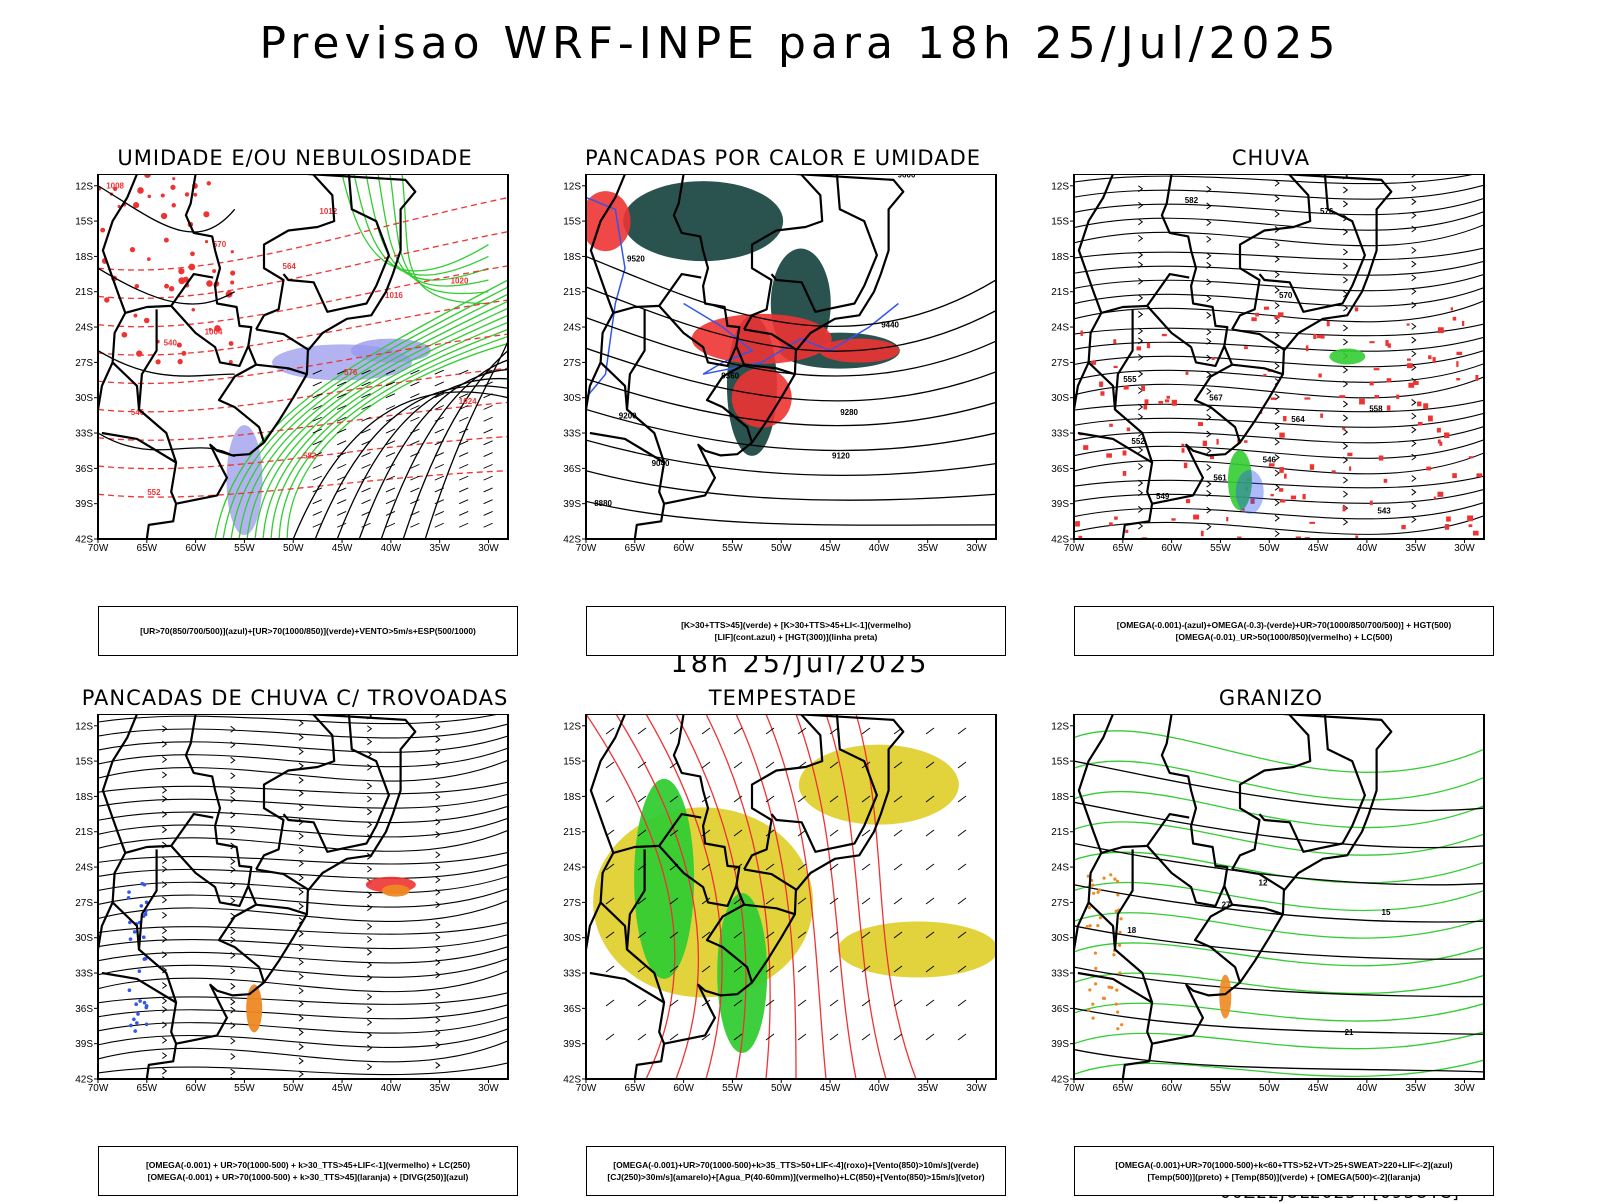 Image resolution: width=1600 pixels, height=1203 pixels. What do you see at coordinates (1279, 904) in the screenshot?
I see `map-layer: 1215182127` at bounding box center [1279, 904].